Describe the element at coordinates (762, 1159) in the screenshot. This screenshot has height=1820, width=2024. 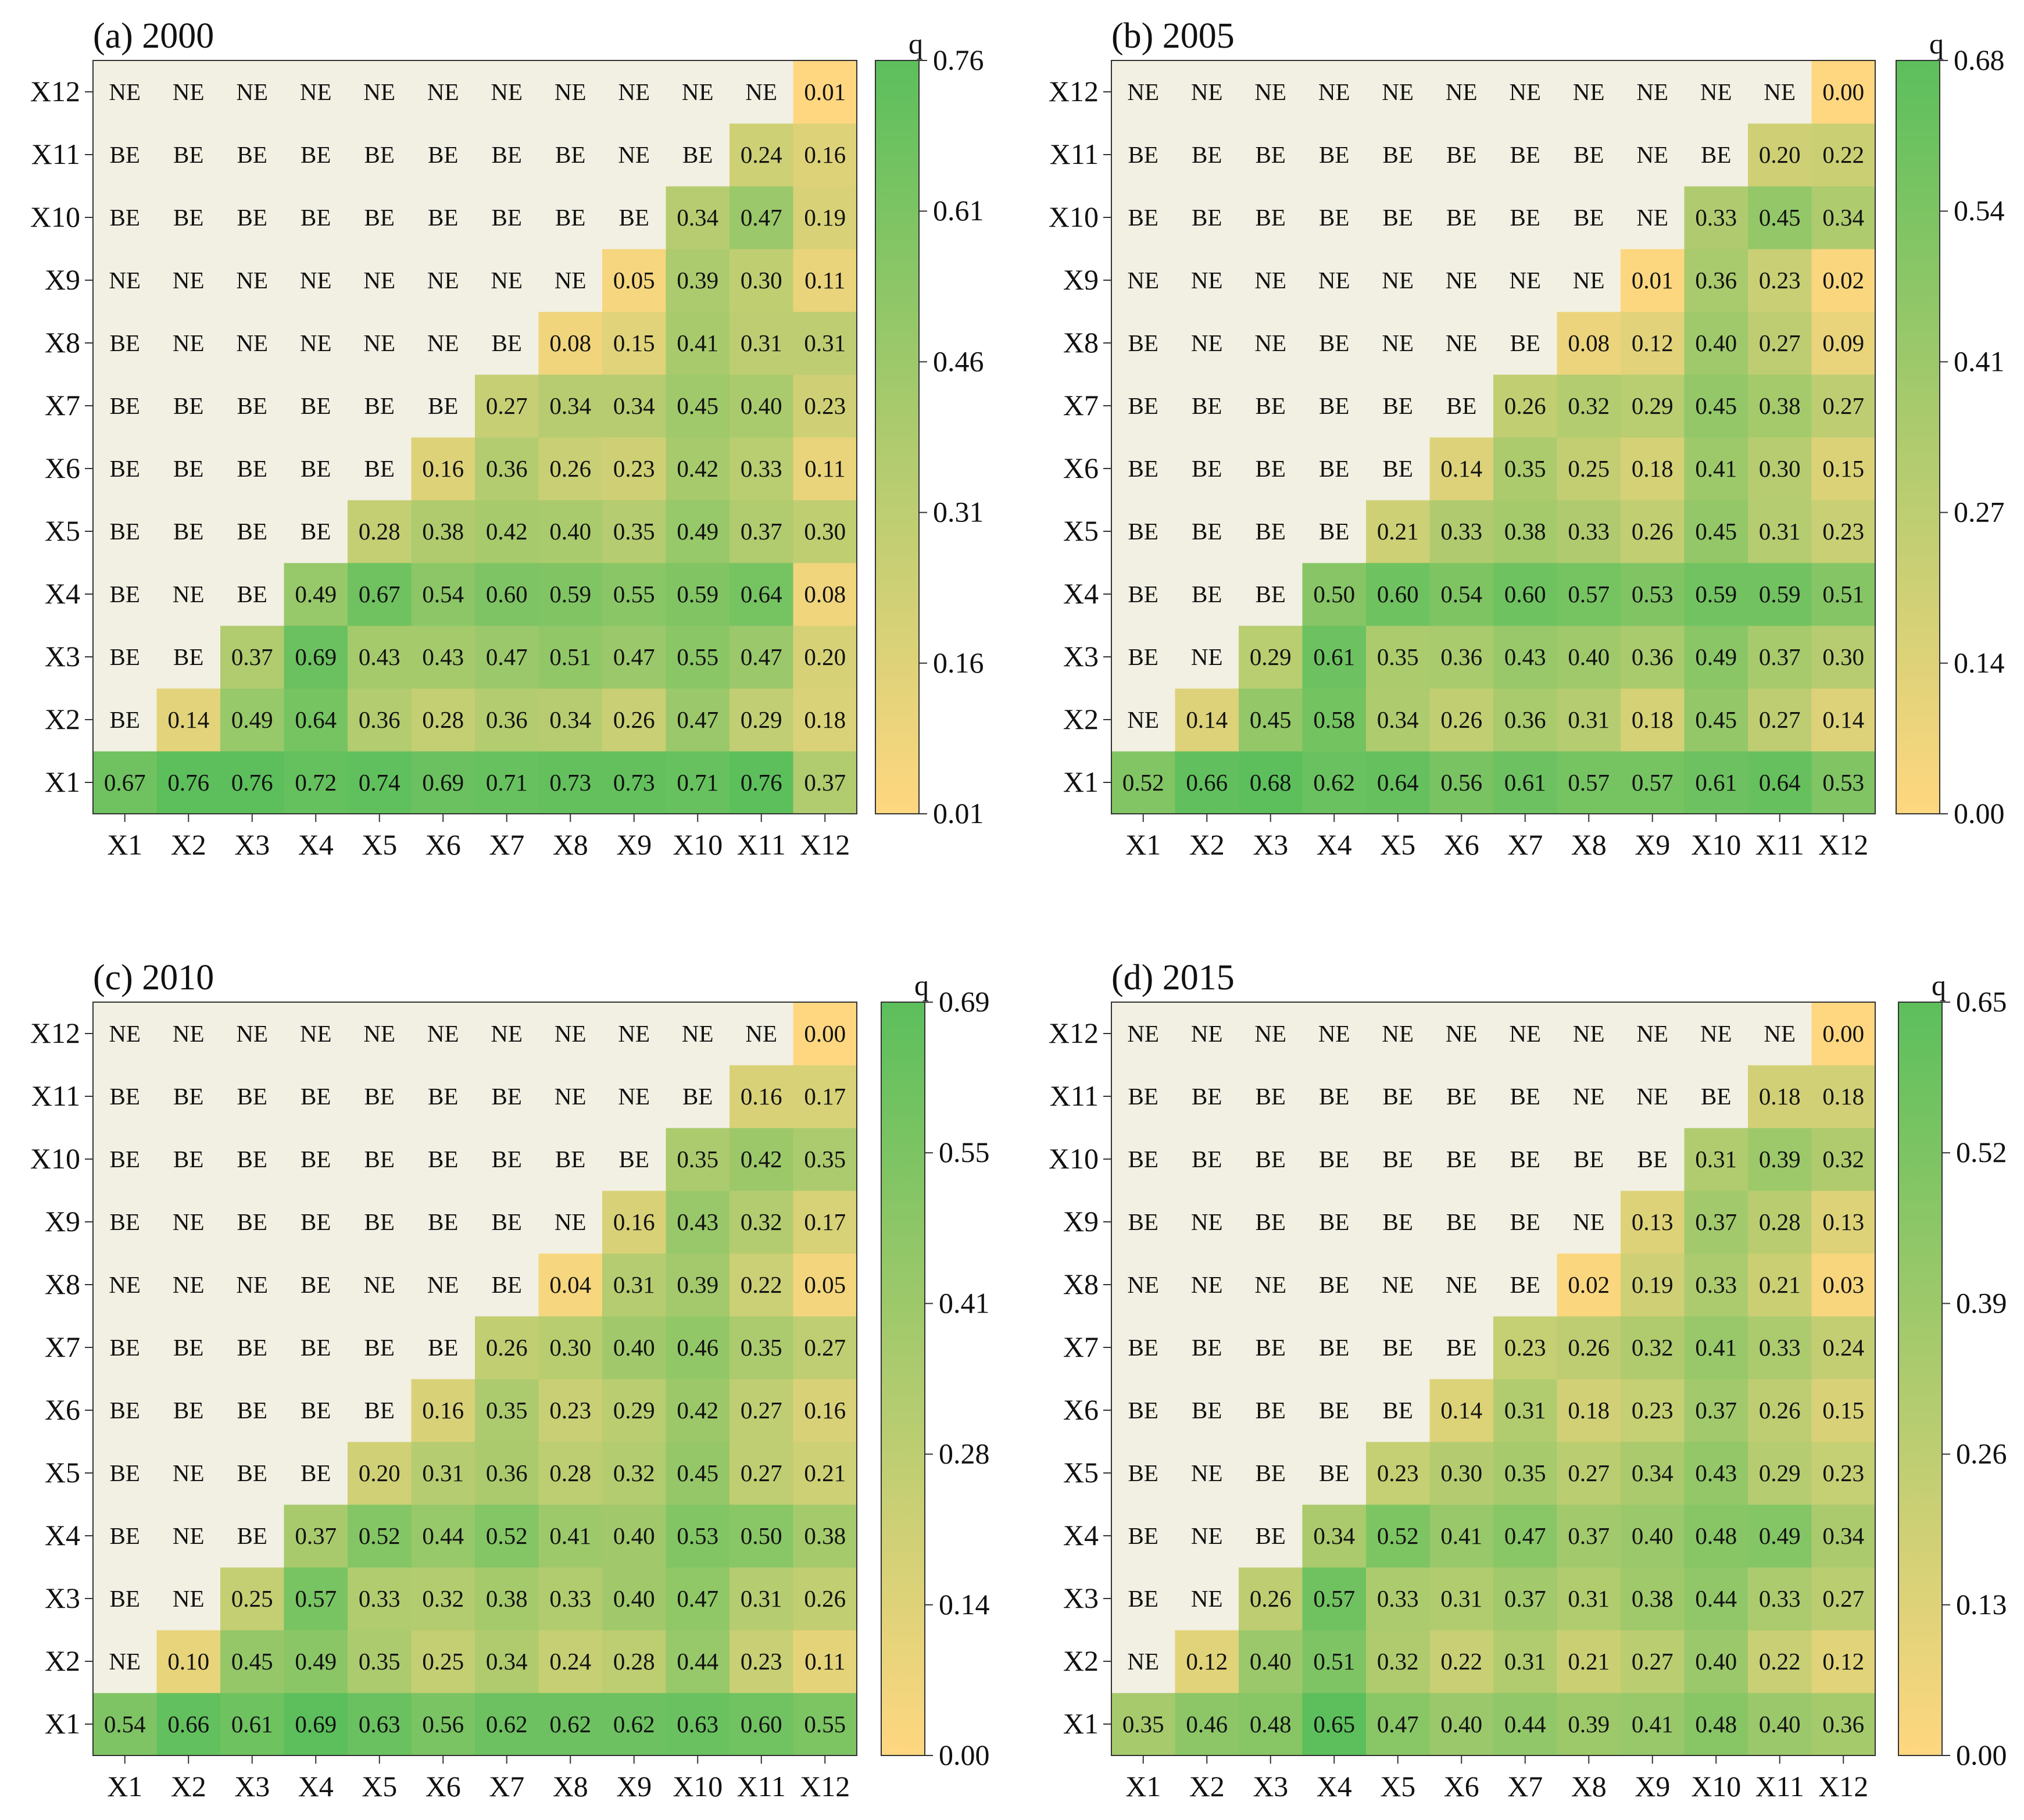
I see `cell-label: 0.42` at that location.